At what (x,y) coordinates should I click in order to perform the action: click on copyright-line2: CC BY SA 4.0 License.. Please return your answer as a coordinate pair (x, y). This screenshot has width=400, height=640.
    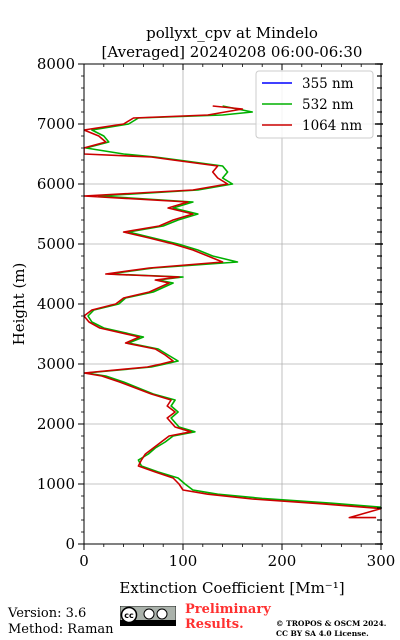
    Looking at the image, I should click on (322, 633).